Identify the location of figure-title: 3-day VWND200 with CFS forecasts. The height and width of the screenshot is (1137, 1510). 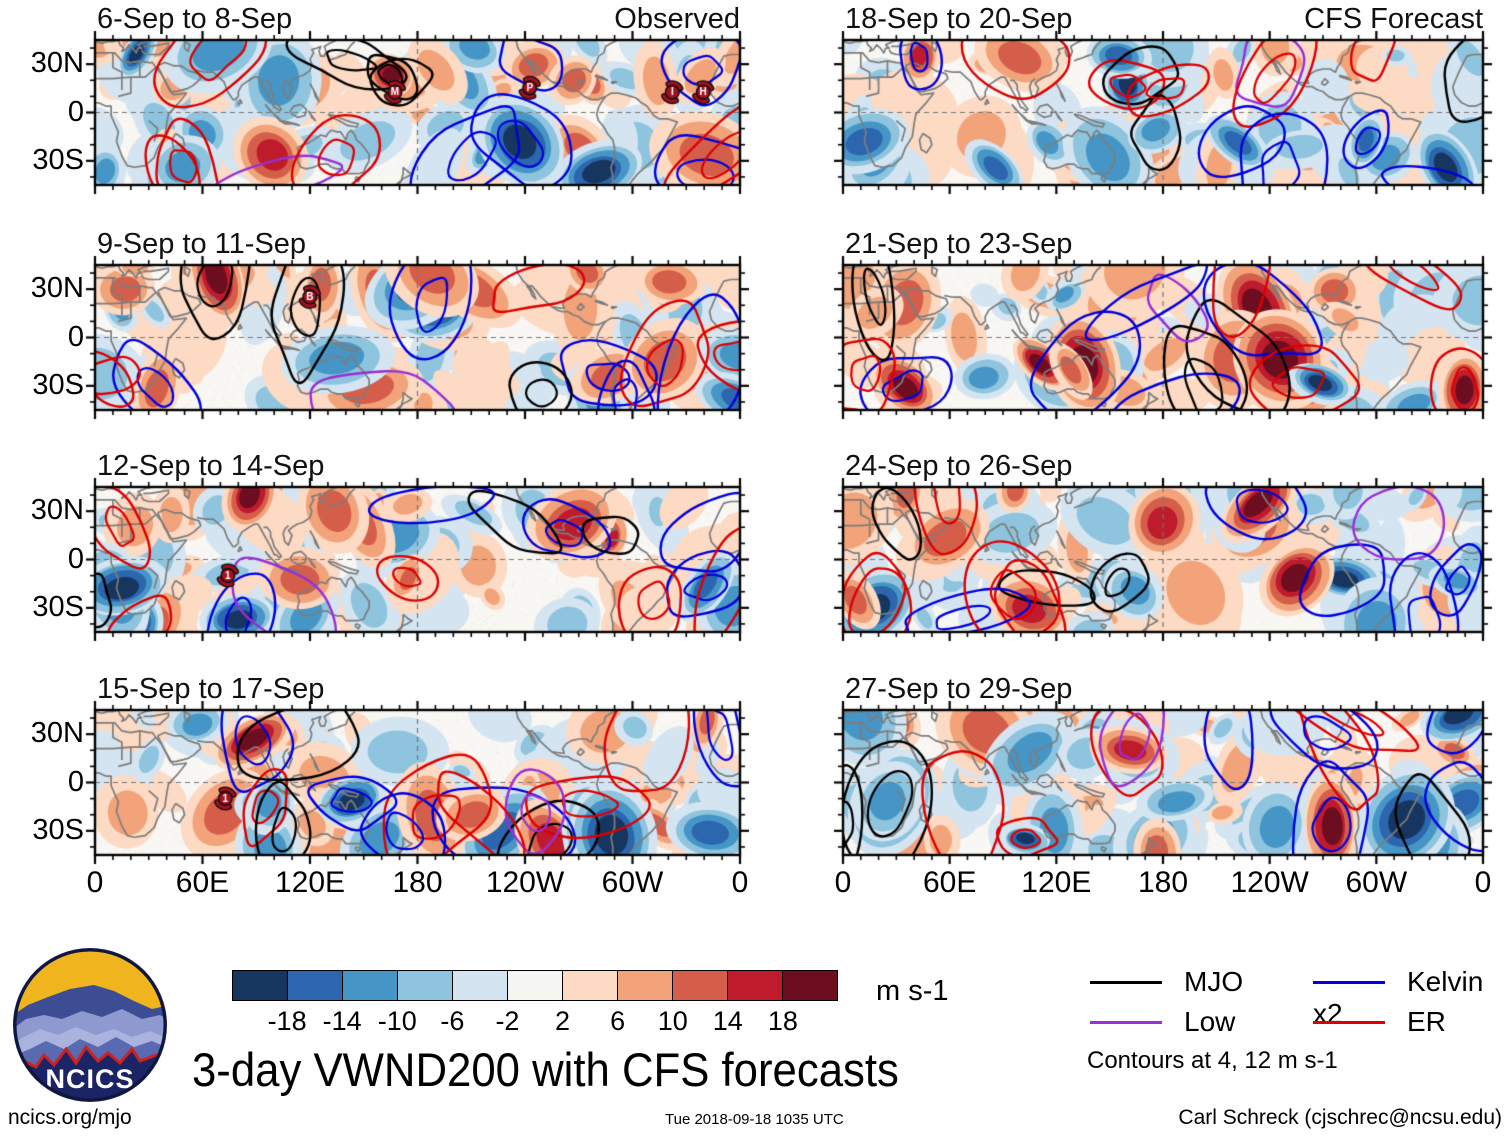
(545, 1069).